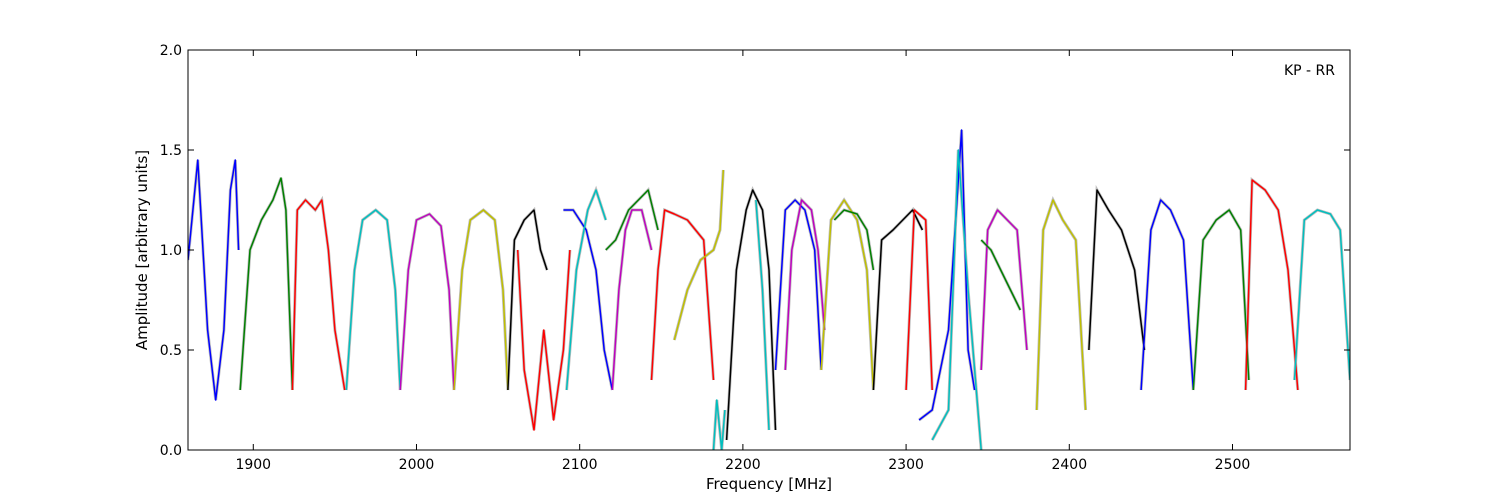 This screenshot has width=1500, height=500. What do you see at coordinates (171, 151) in the screenshot?
I see `y-tick-label: 1.5` at bounding box center [171, 151].